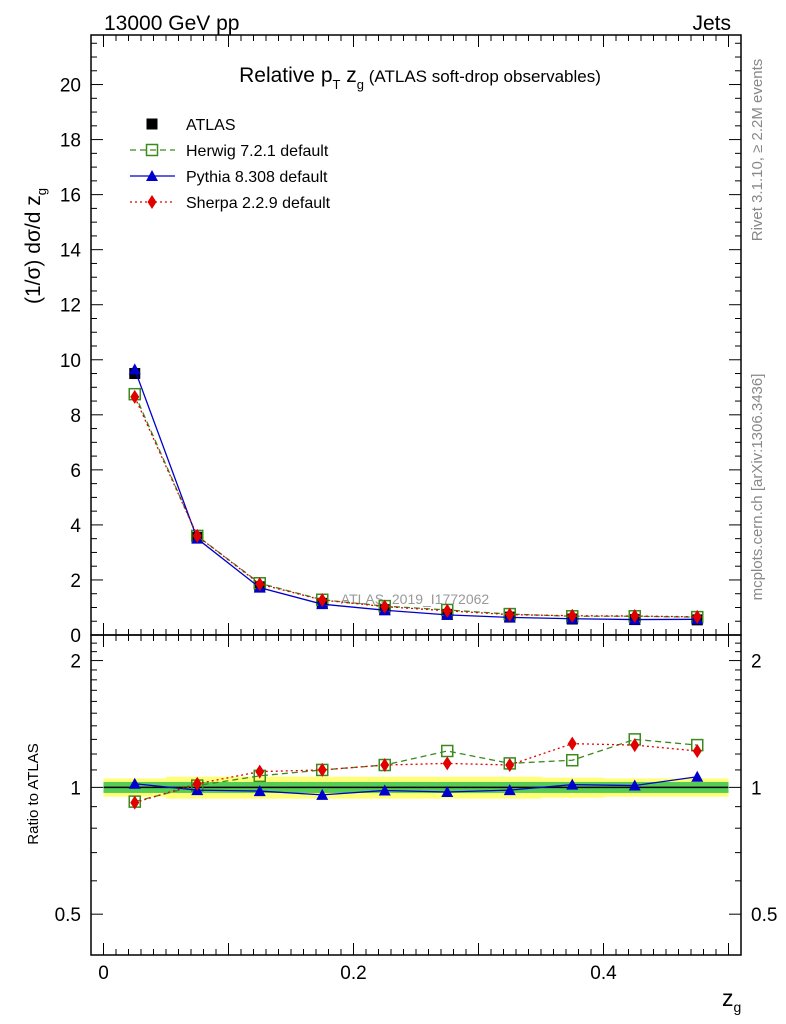 The height and width of the screenshot is (1024, 786). What do you see at coordinates (211, 125) in the screenshot?
I see `legend-label: ATLAS` at bounding box center [211, 125].